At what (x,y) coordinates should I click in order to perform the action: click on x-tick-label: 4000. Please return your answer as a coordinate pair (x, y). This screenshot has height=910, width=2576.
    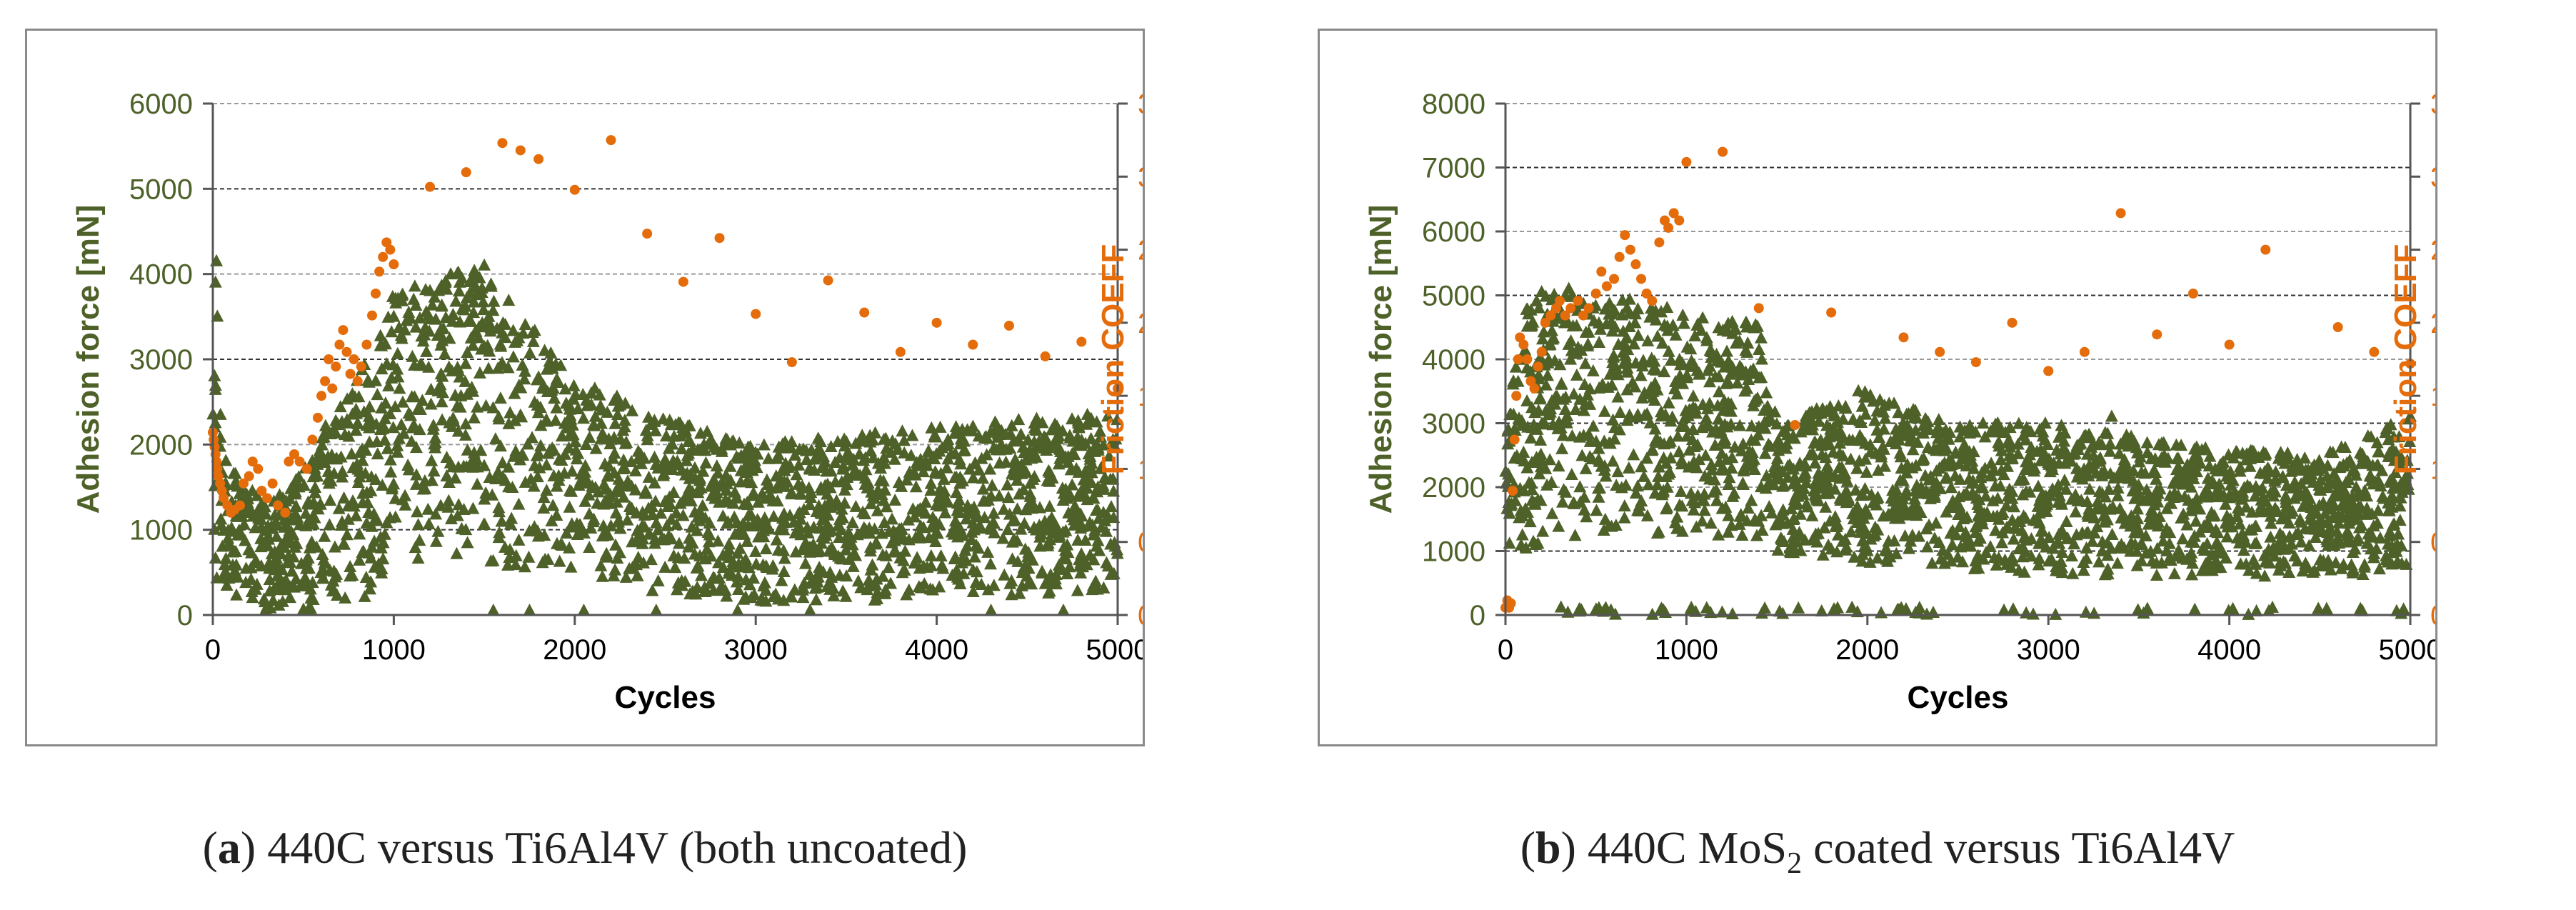
    Looking at the image, I should click on (936, 650).